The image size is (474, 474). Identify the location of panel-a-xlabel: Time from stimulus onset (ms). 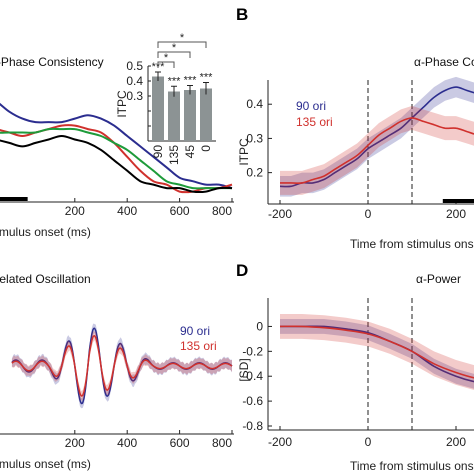
(45, 232).